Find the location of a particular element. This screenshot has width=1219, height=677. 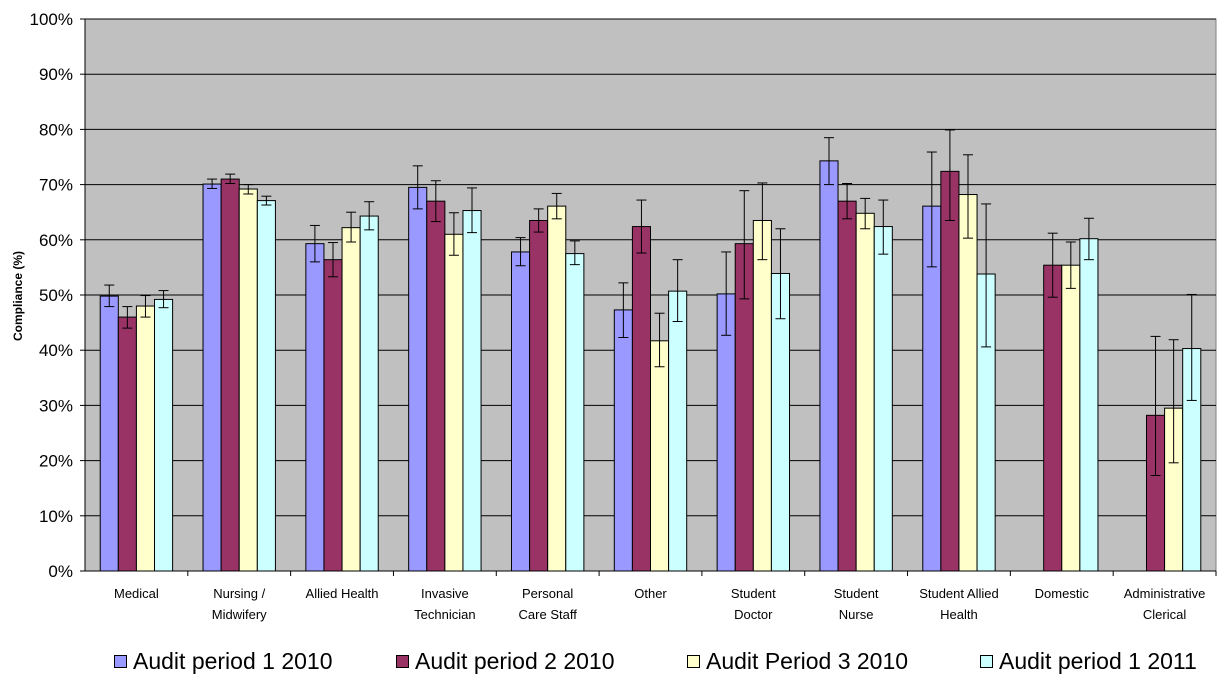

x-category-label: Domestic is located at coordinates (1062, 593).